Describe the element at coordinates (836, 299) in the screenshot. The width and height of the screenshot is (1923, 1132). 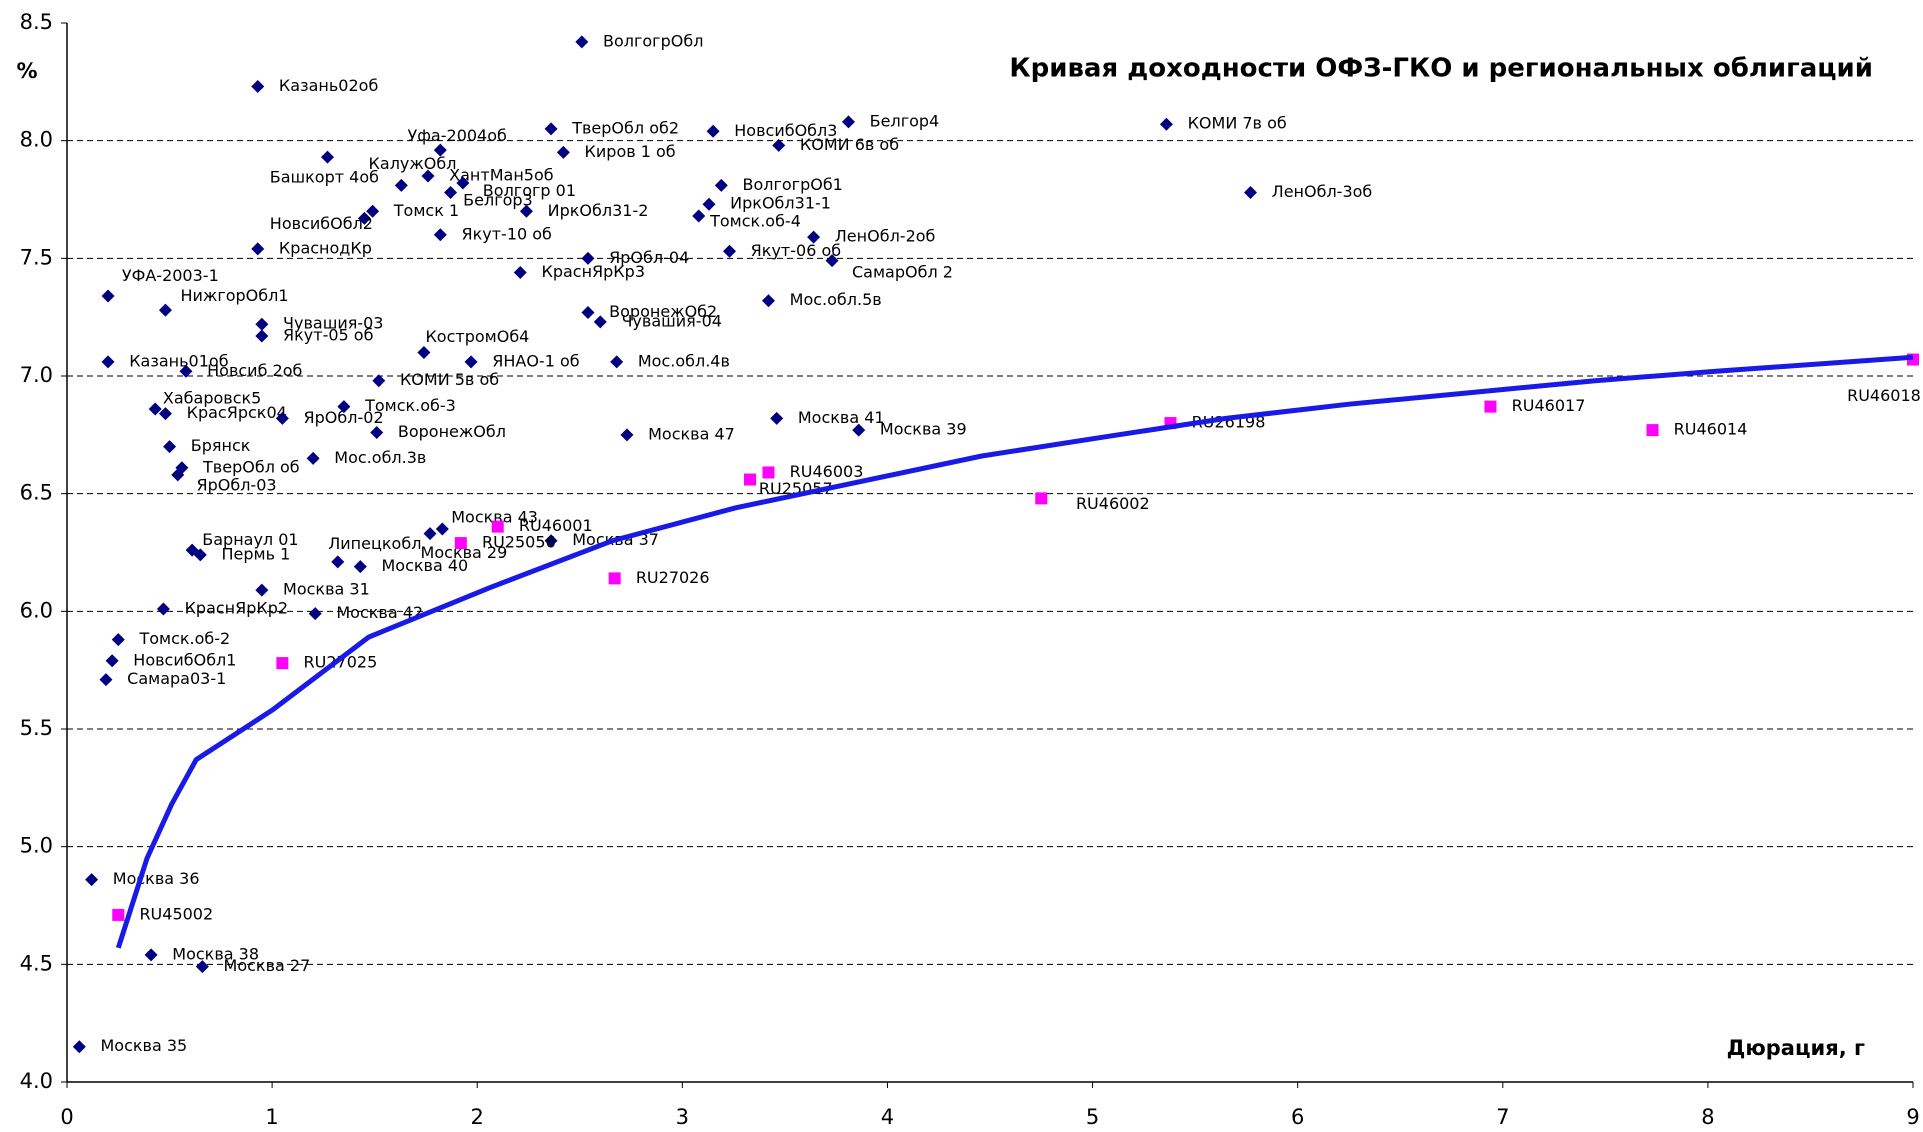
I see `point-label: Мос.обл.5в` at that location.